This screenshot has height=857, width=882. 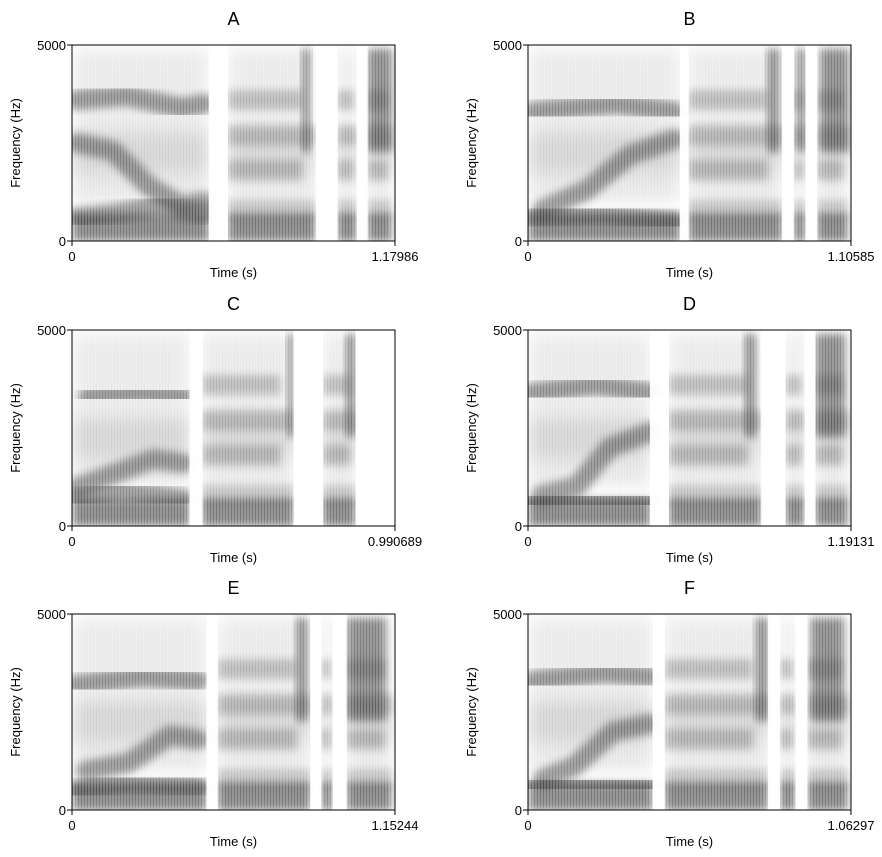 I want to click on spectrogram-panel: A 5000 00 1.17986 Time (s) Frequency (Hz), so click(x=213, y=144).